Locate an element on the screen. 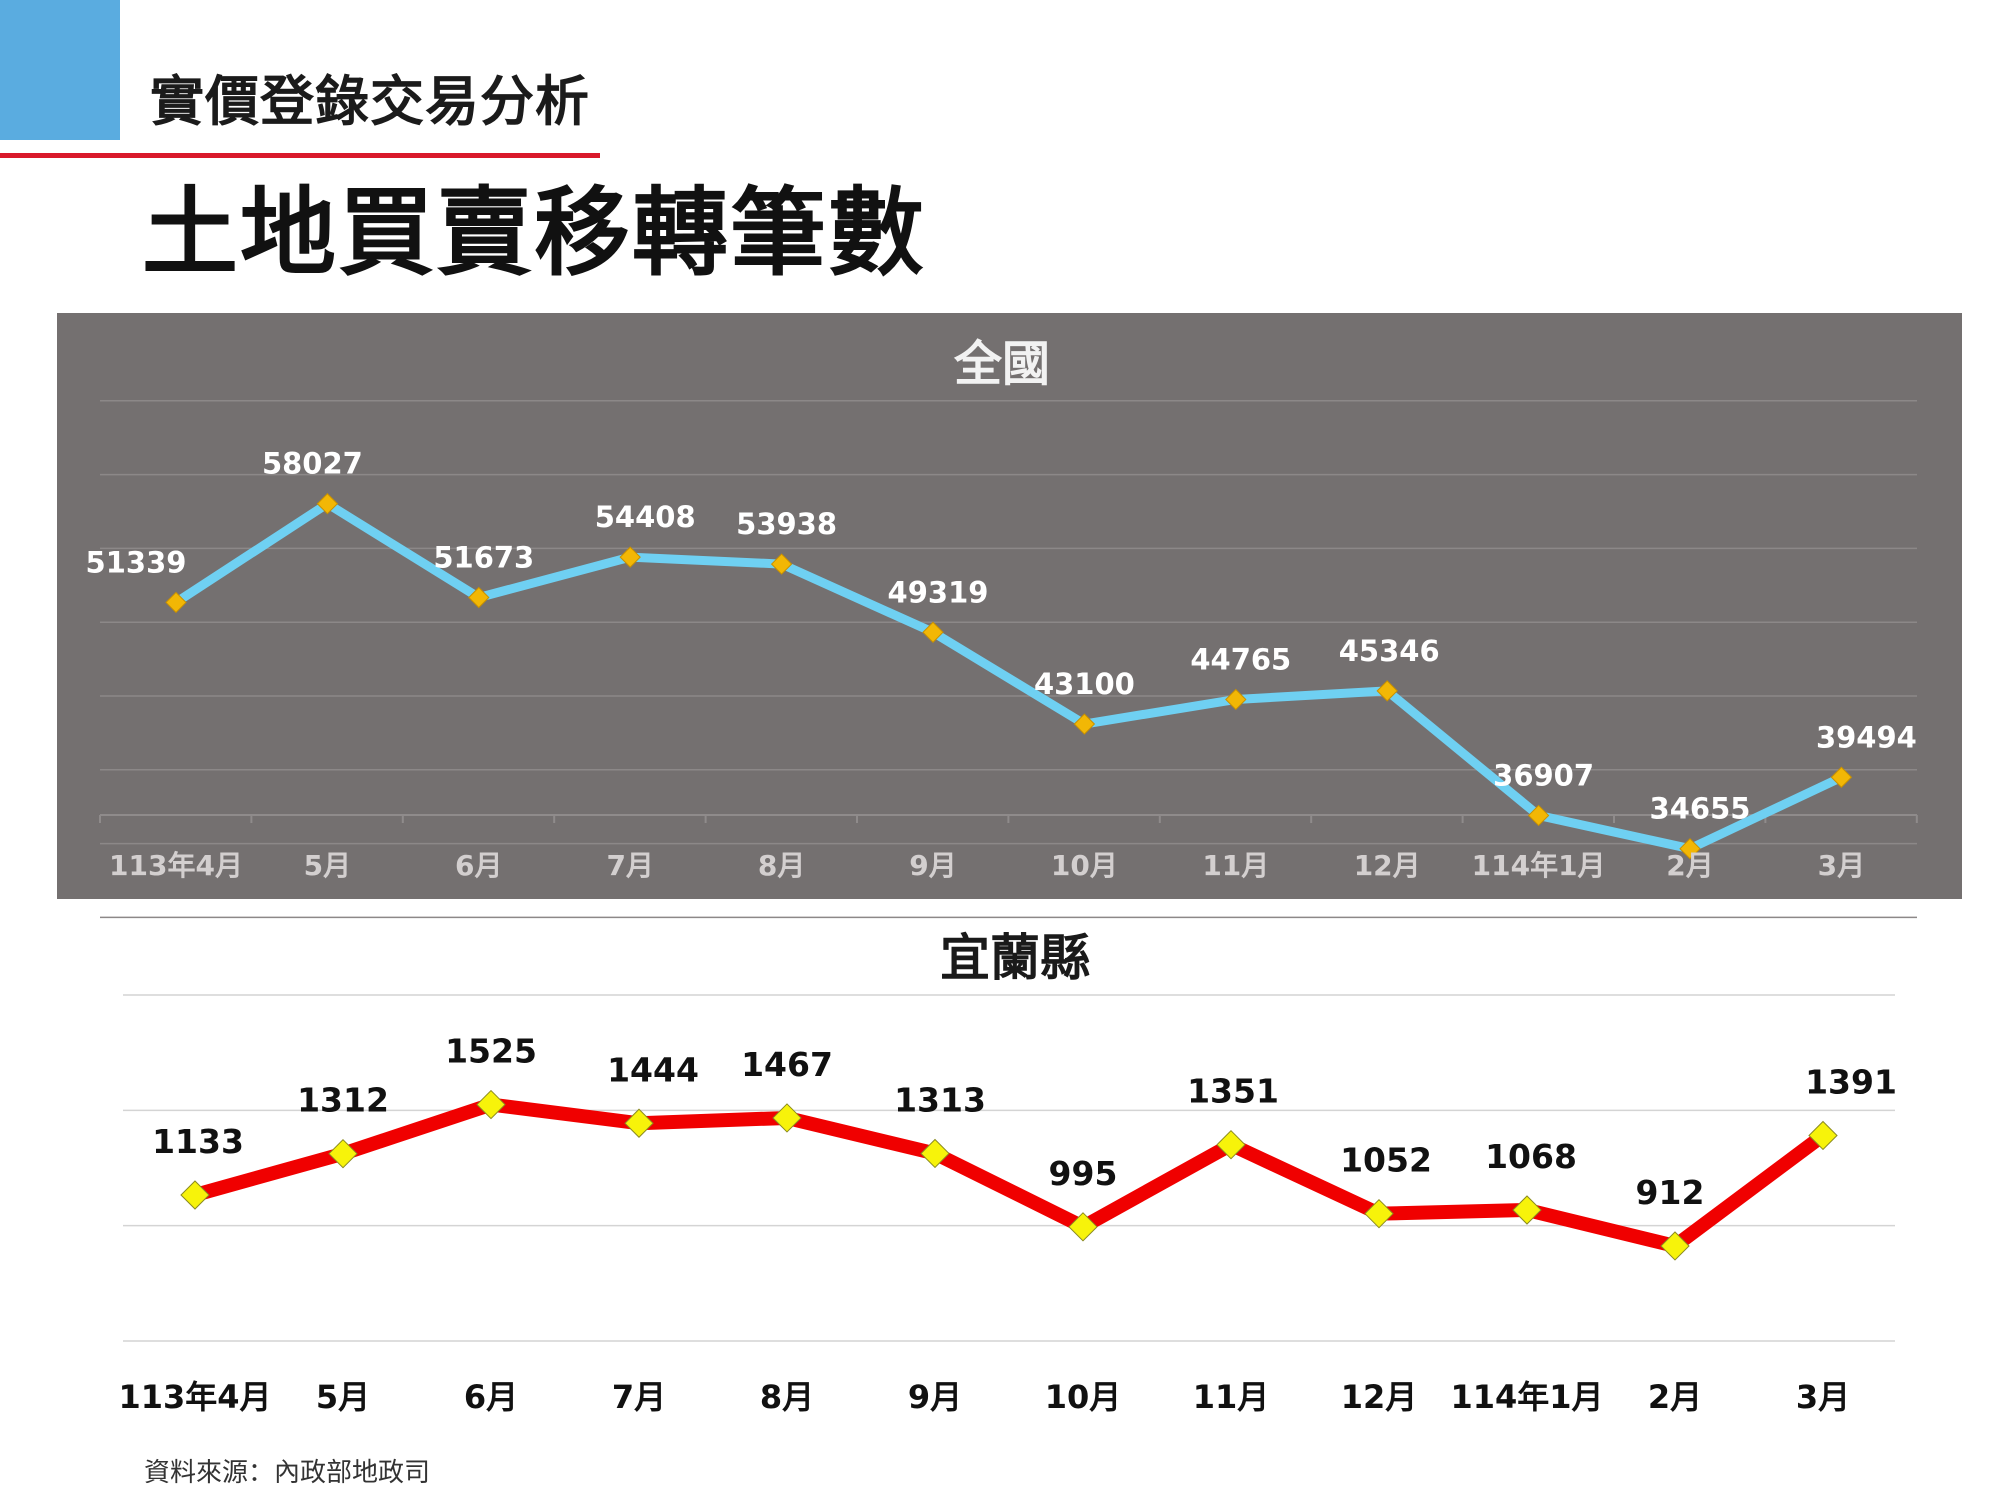 The height and width of the screenshot is (1500, 2000). x-tick-label: 8月 is located at coordinates (787, 1397).